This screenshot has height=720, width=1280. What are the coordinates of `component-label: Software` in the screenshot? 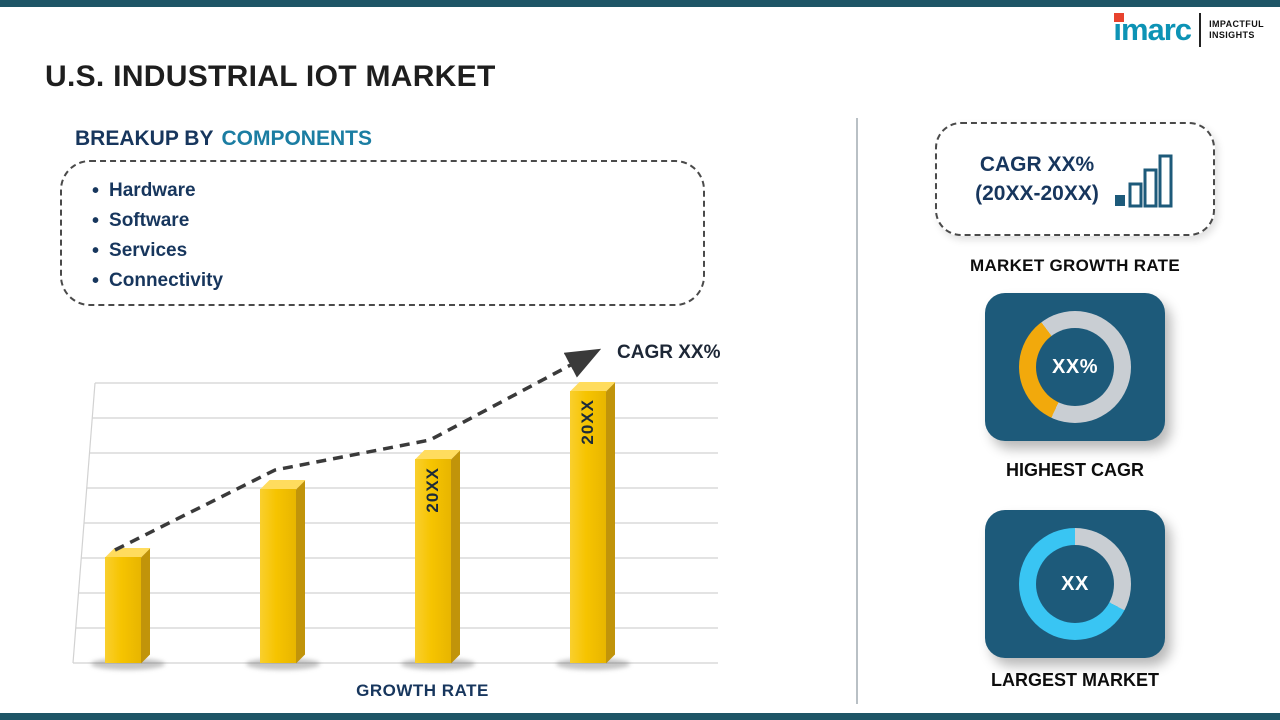 It's located at (149, 220).